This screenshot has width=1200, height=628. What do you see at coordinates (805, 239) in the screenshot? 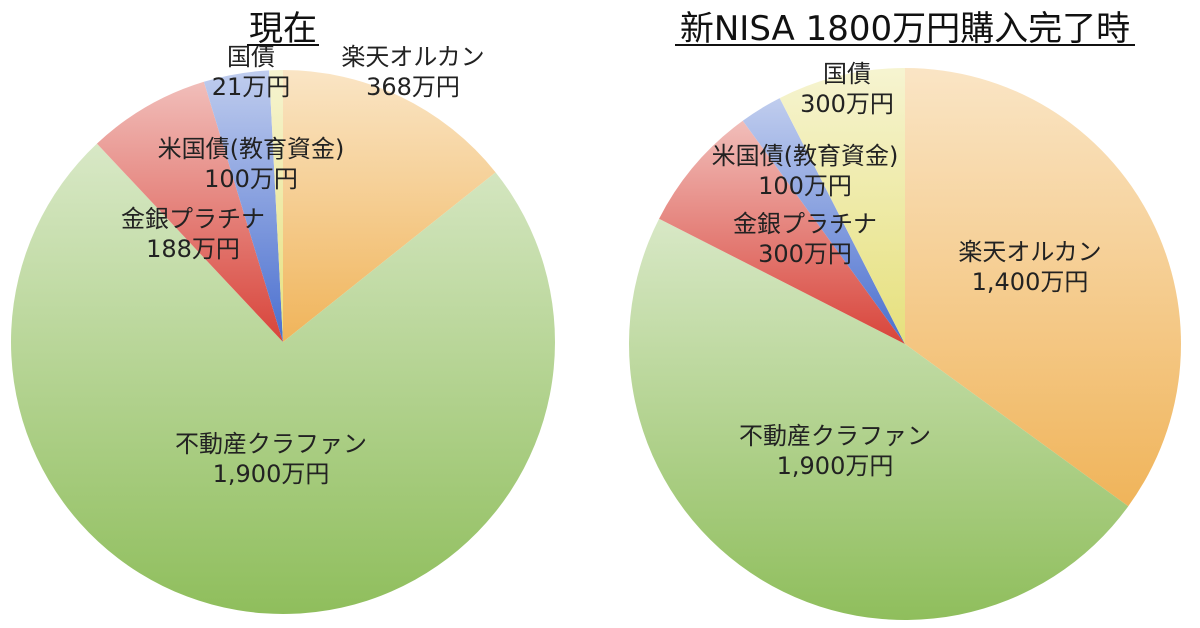
I see `slice-label: 金銀プラチナ 300万円` at bounding box center [805, 239].